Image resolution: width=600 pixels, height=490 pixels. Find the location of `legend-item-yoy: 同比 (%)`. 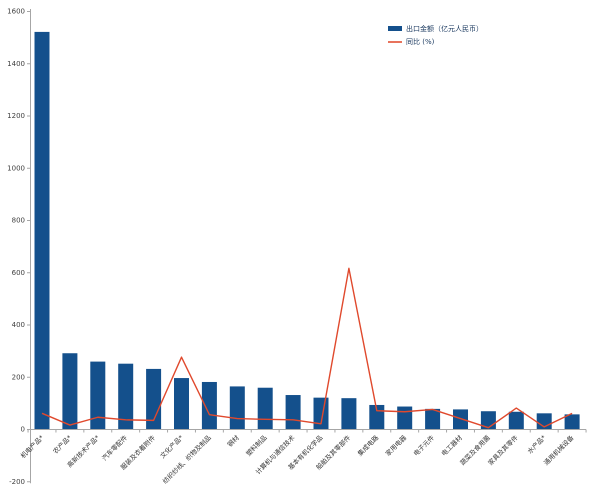

legend-item-yoy: 同比 (%) is located at coordinates (435, 41).